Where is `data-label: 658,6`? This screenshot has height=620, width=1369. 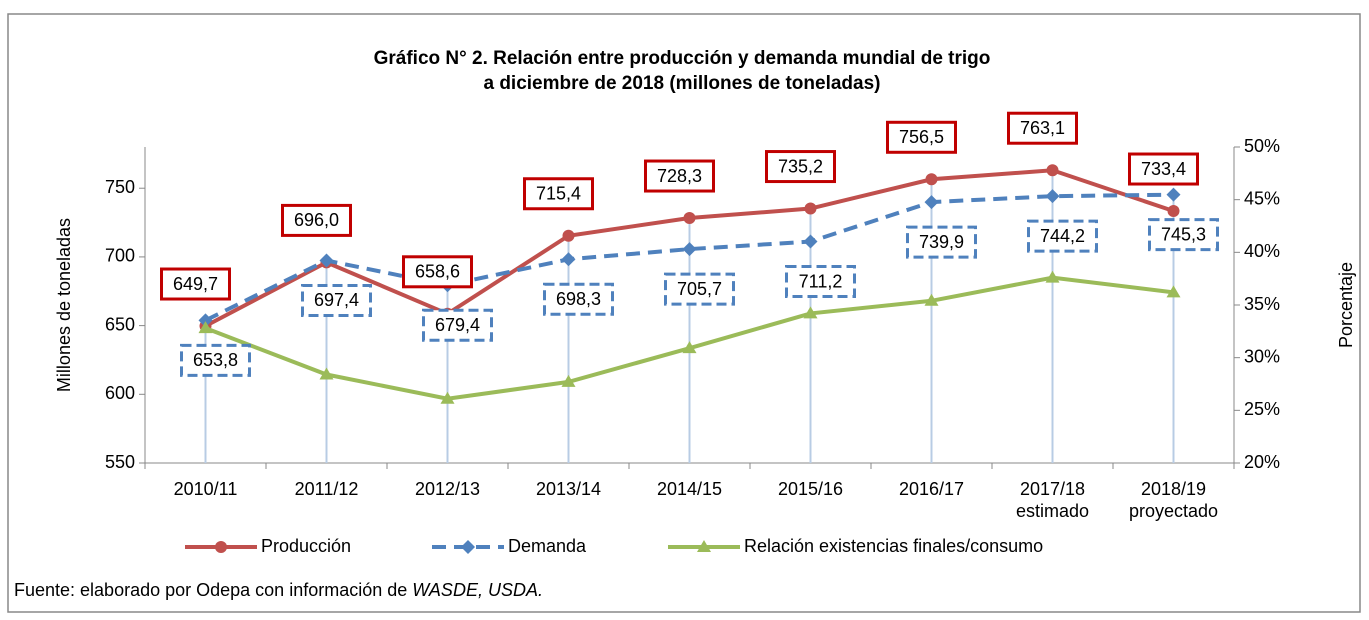
data-label: 658,6 is located at coordinates (437, 272).